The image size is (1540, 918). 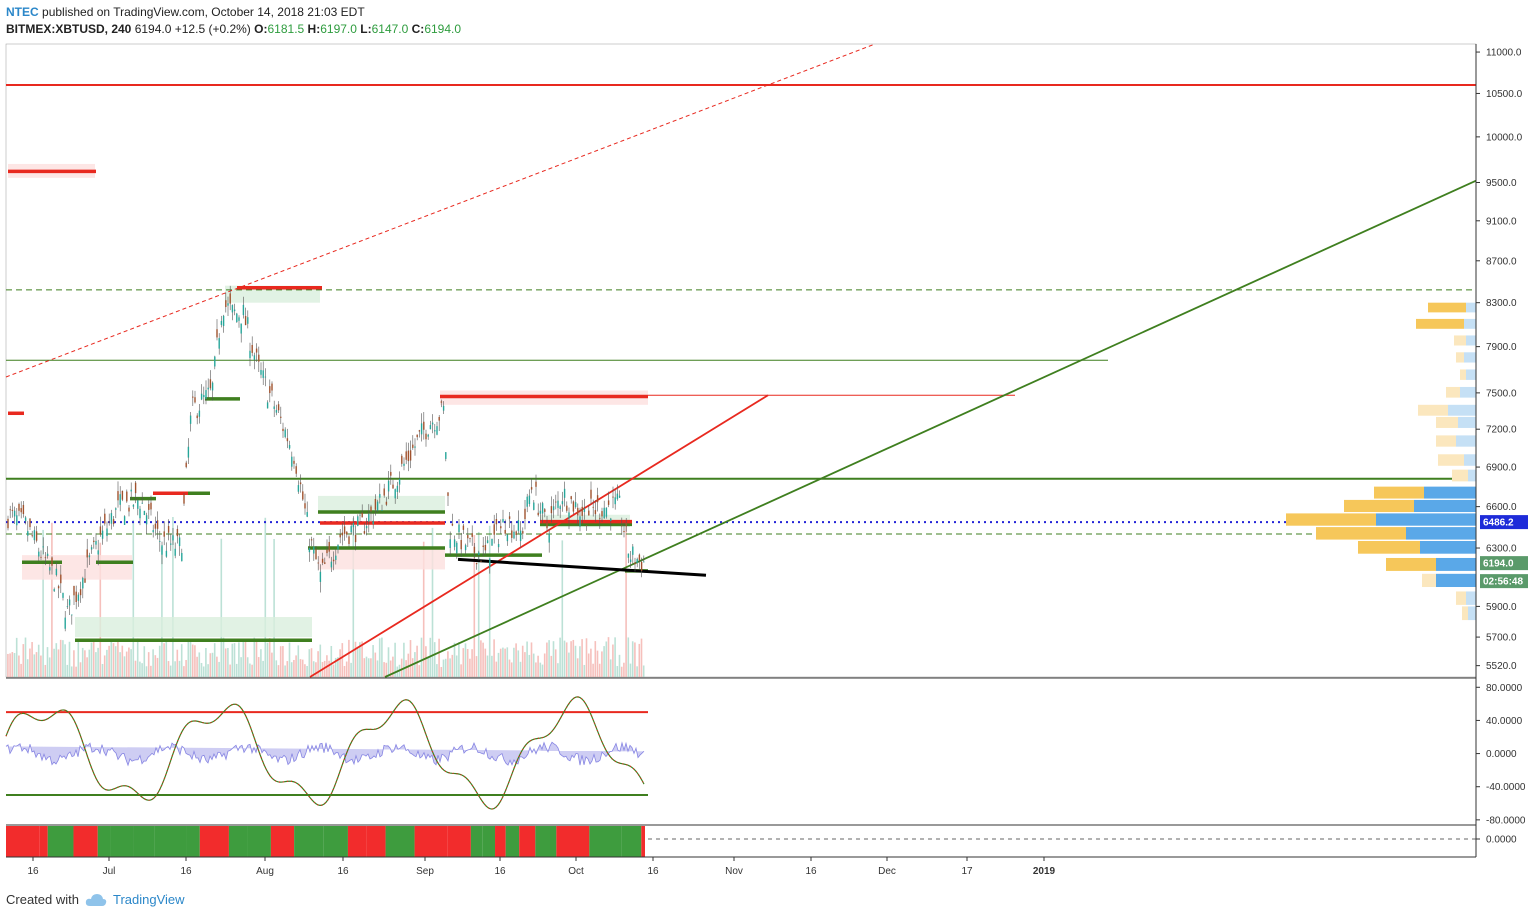 I want to click on zone-box, so click(x=77, y=567).